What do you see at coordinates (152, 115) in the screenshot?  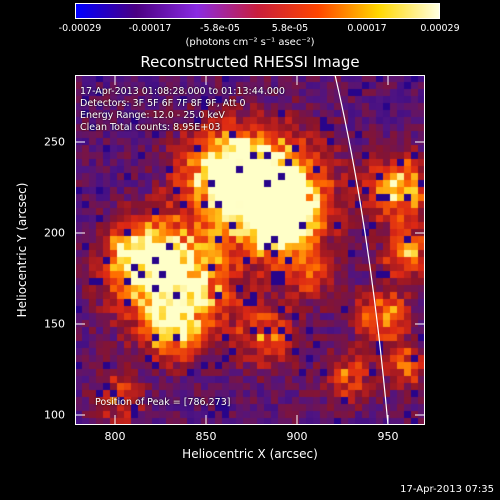 I see `energy-annotation: Energy Range: 12.0 - 25.0 keV` at bounding box center [152, 115].